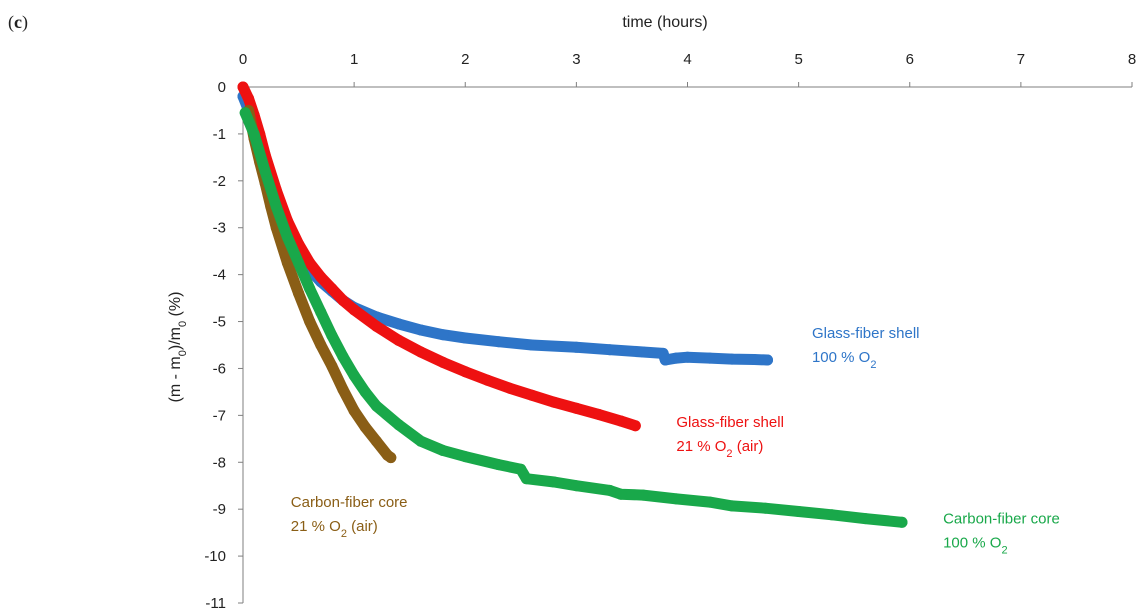 This screenshot has width=1141, height=613. Describe the element at coordinates (664, 22) in the screenshot. I see `x-axis-title: time (hours)` at that location.